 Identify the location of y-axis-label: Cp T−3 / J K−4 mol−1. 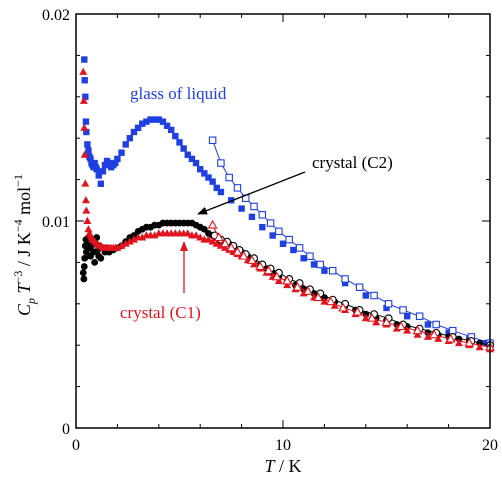
(24, 245).